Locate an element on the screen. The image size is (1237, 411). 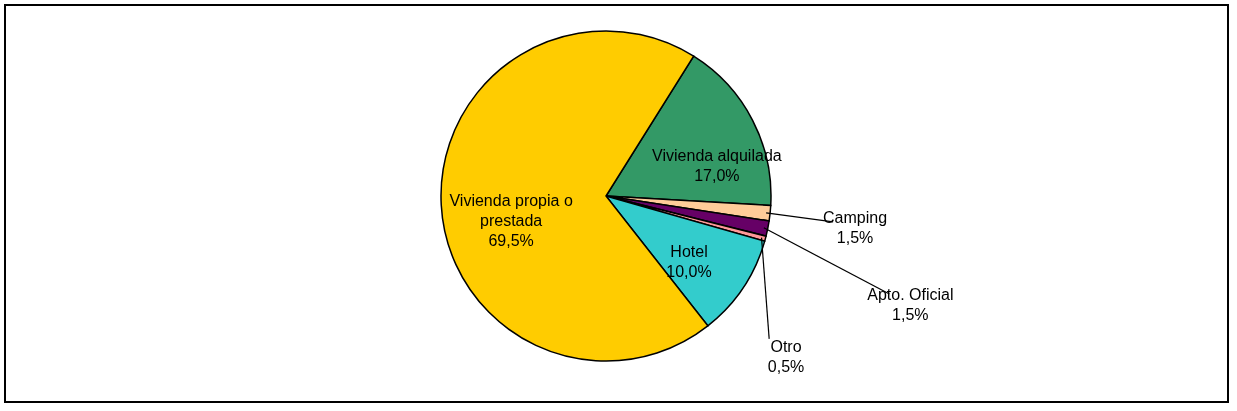
data-label: 10,0% is located at coordinates (689, 271).